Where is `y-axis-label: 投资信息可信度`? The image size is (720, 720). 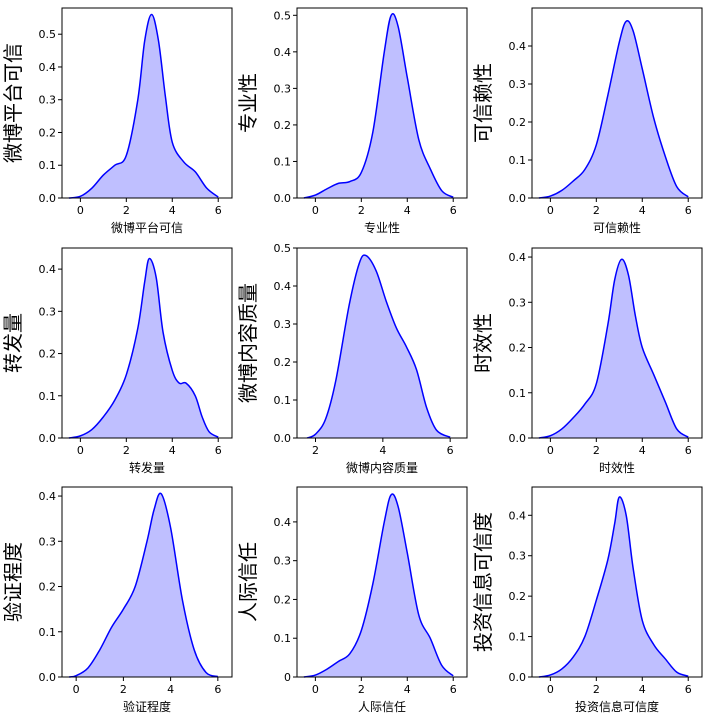
y-axis-label: 投资信息可信度 is located at coordinates (483, 582).